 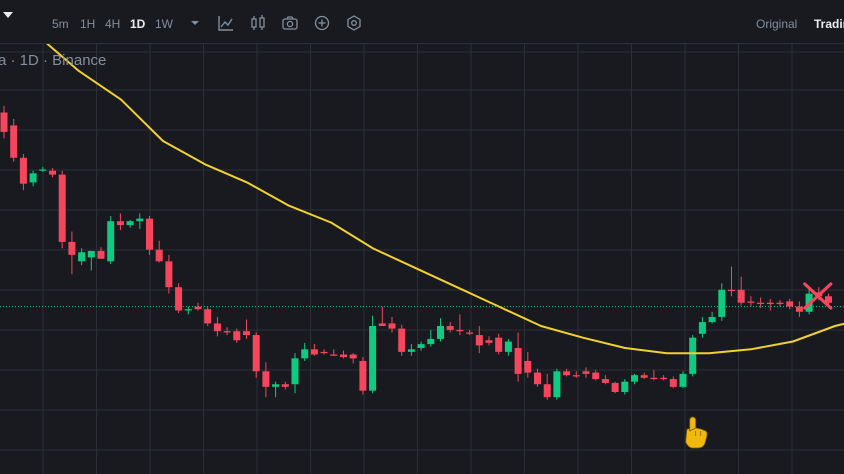 What do you see at coordinates (258, 23) in the screenshot?
I see `candle-type-icon` at bounding box center [258, 23].